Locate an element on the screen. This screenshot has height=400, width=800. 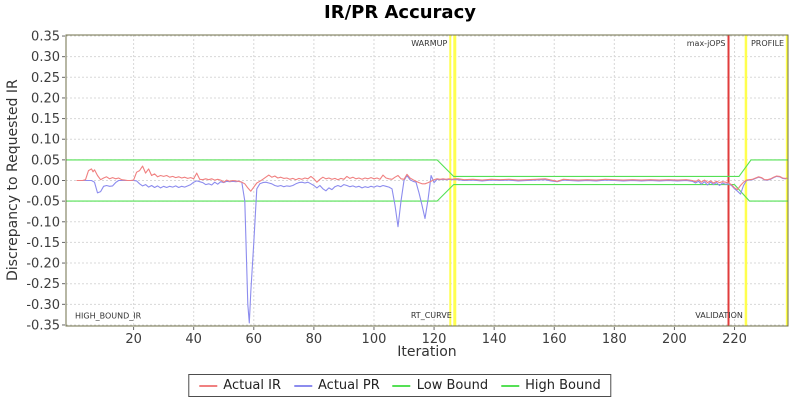
series-line-low-bound is located at coordinates (427, 193).